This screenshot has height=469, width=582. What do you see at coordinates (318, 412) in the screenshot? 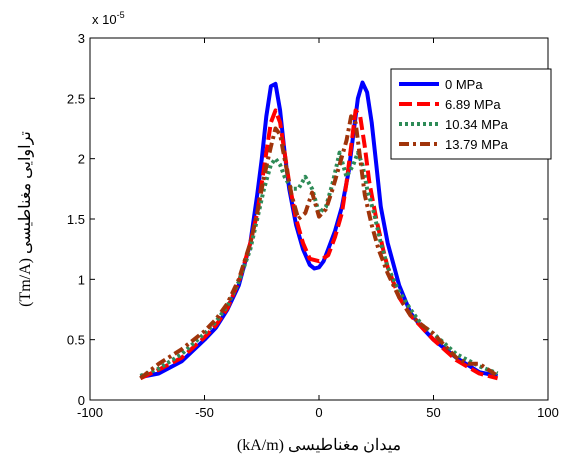
I see `x-tick-label: 0` at bounding box center [318, 412].